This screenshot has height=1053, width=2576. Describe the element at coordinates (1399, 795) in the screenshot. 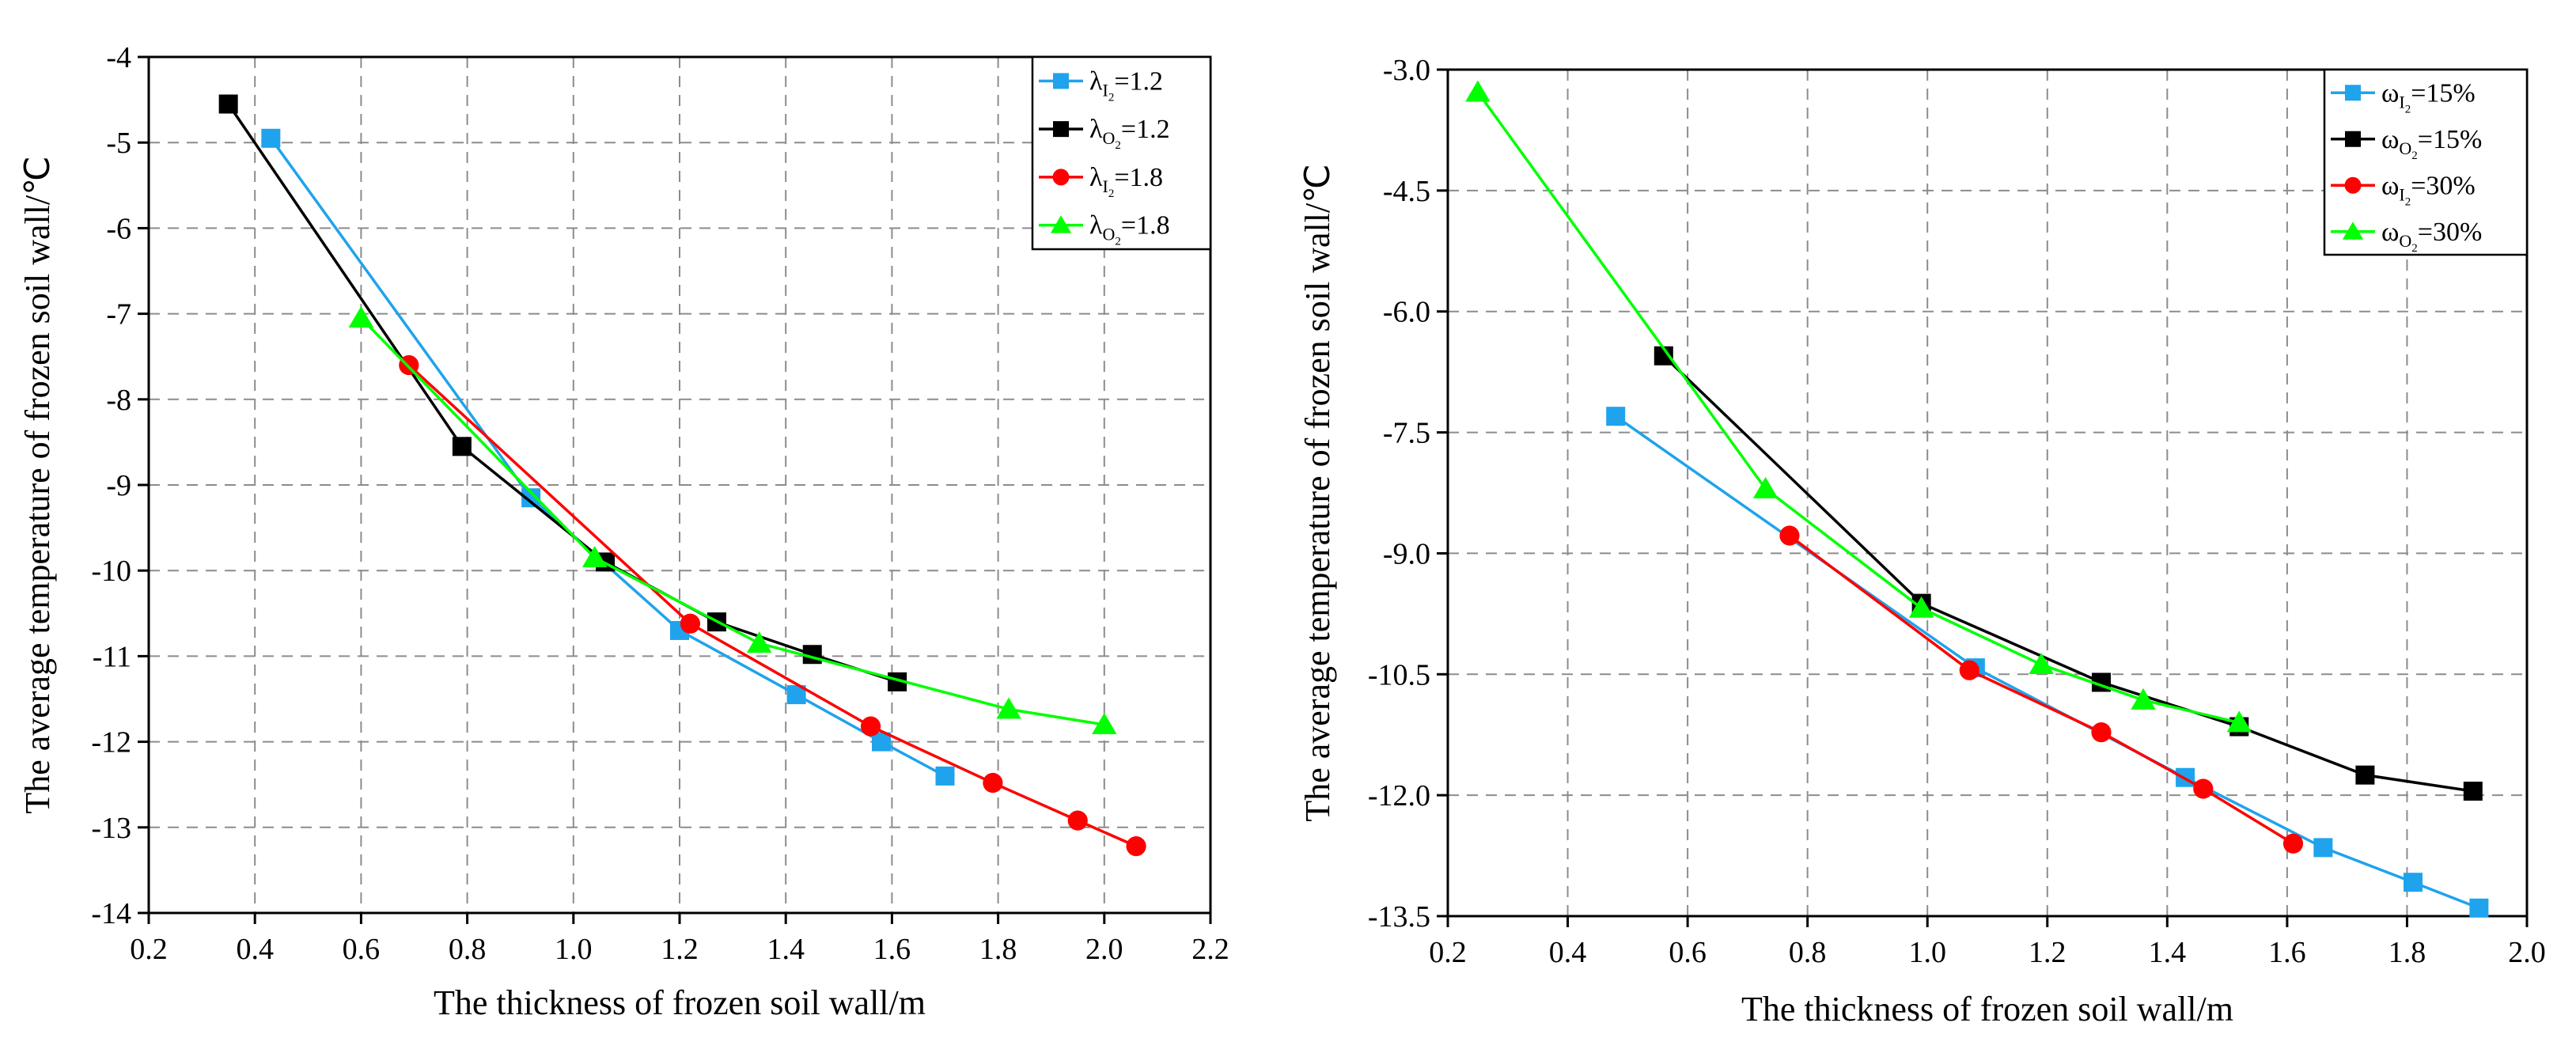

I see `y-tick-label: -12.0` at that location.